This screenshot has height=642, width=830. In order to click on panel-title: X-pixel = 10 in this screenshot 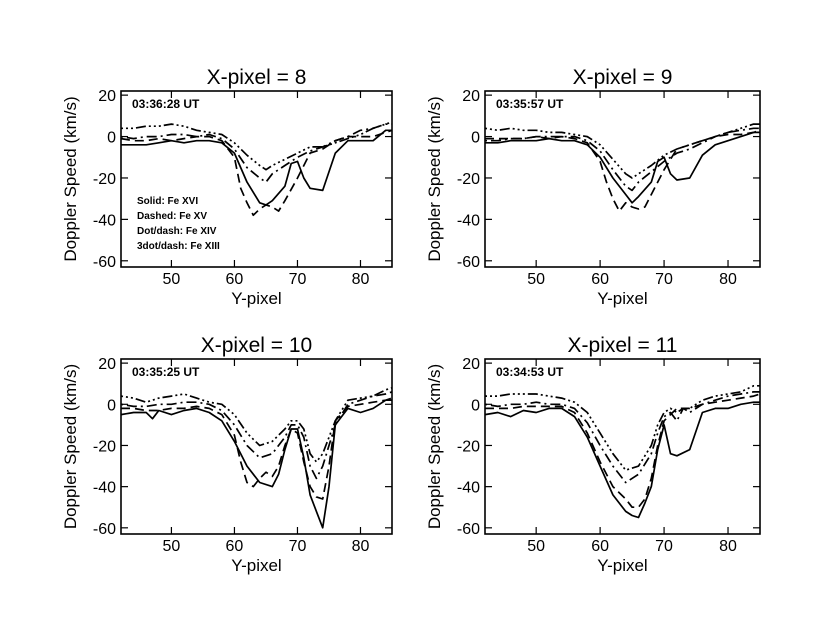, I will do `click(256, 345)`.